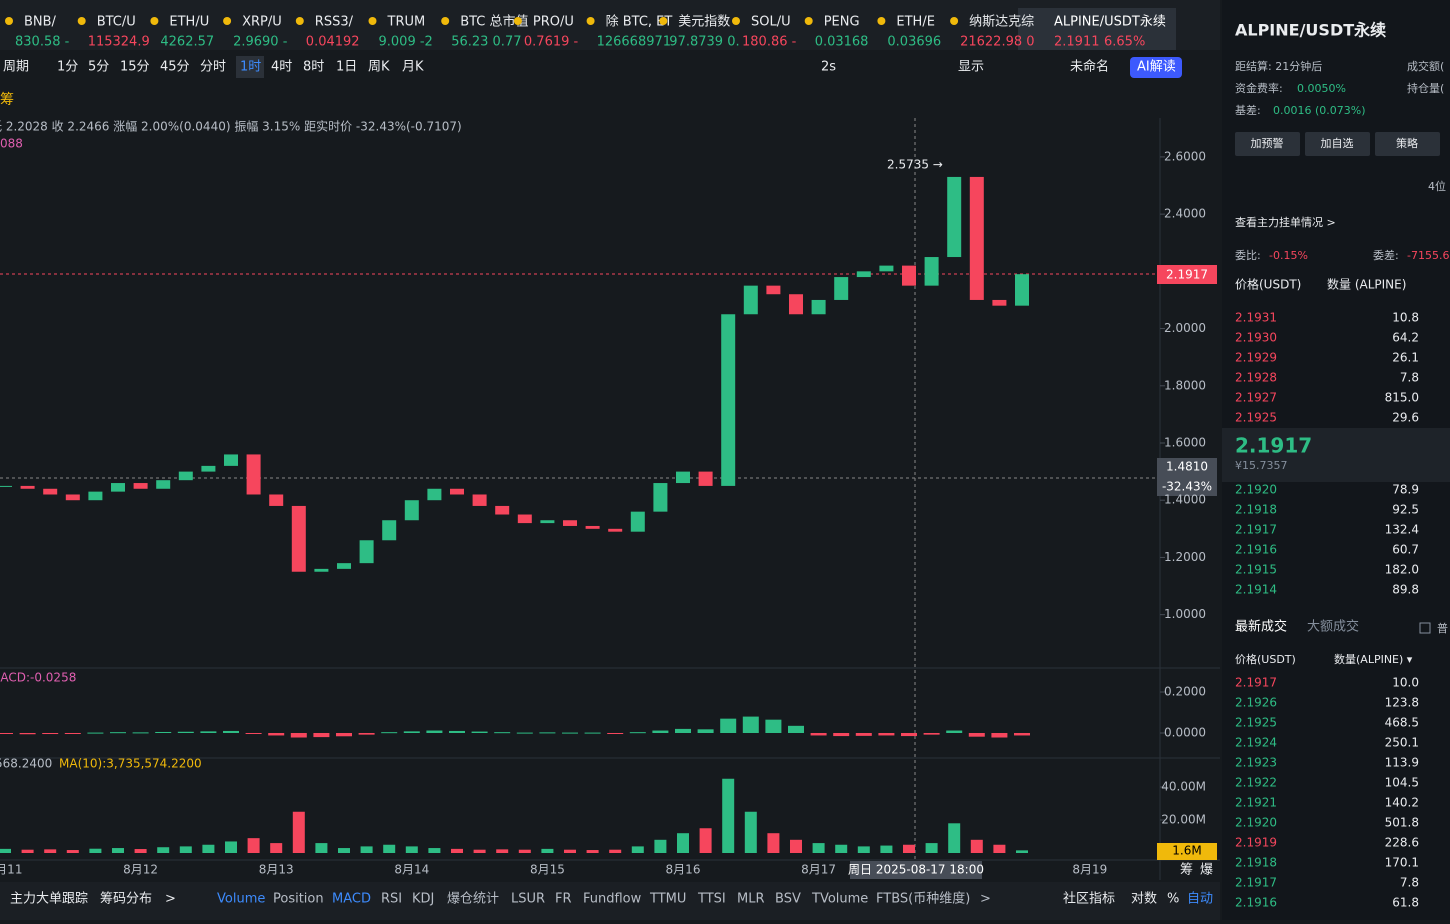 This screenshot has width=1450, height=924. Describe the element at coordinates (1333, 627) in the screenshot. I see `trade-tab: 大额成交` at that location.